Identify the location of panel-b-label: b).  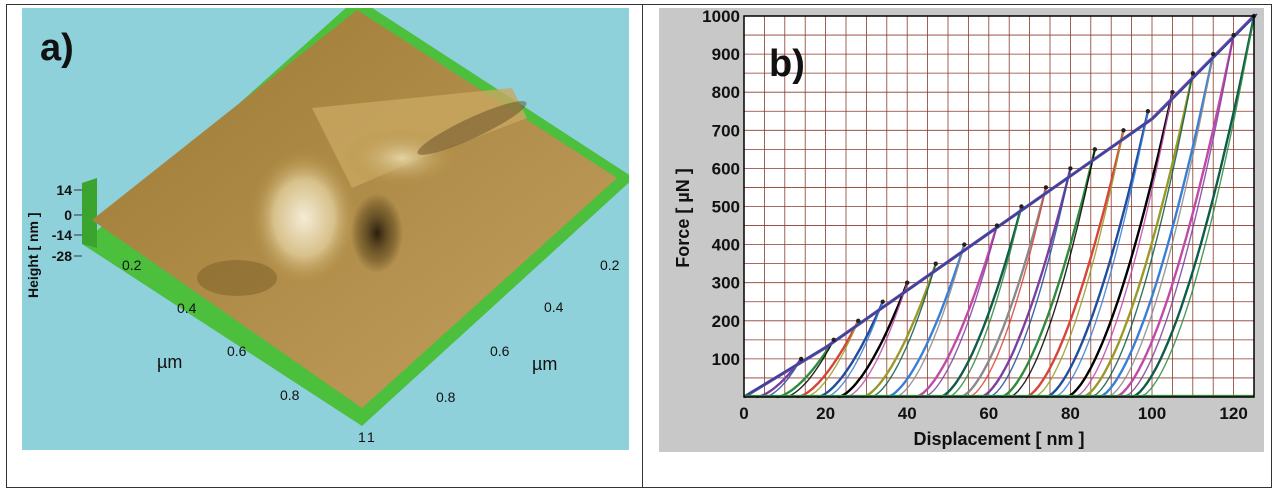
(787, 64).